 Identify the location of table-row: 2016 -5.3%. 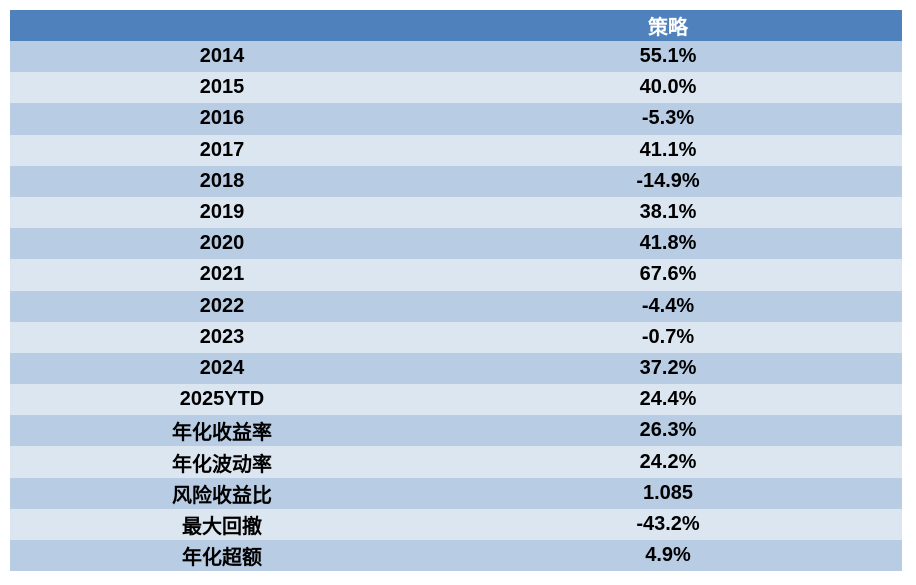
(456, 119).